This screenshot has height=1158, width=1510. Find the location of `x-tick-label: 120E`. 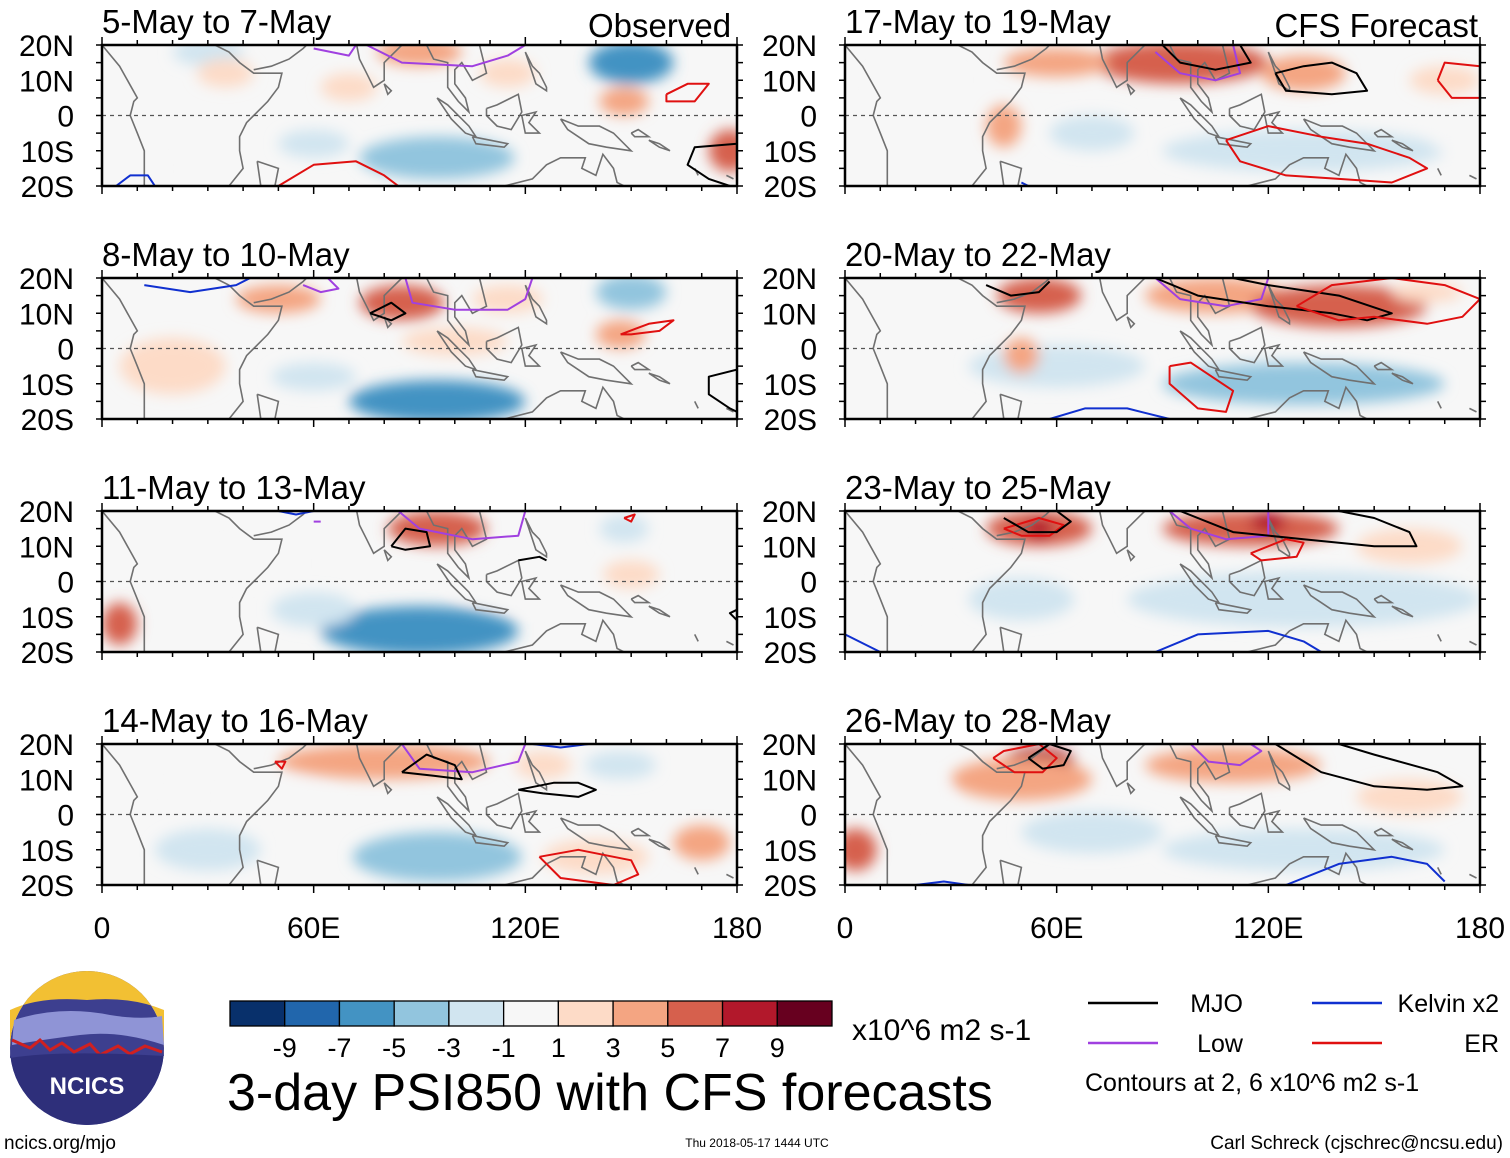

x-tick-label: 120E is located at coordinates (525, 928).